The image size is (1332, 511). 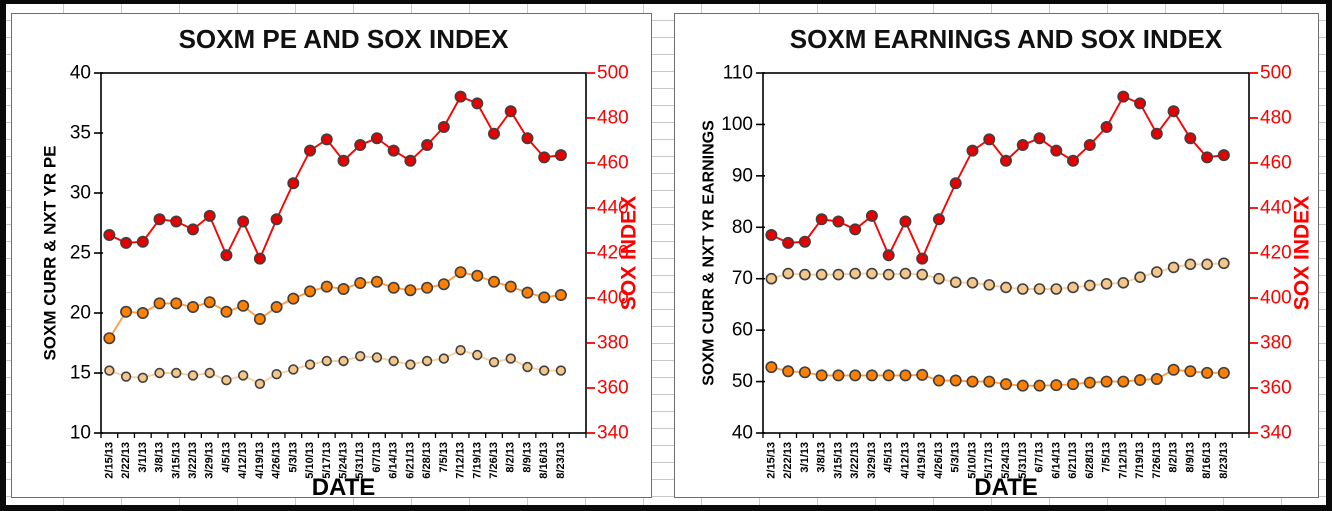 What do you see at coordinates (997, 276) in the screenshot?
I see `series-line-soxm-nxt-yr-earnings` at bounding box center [997, 276].